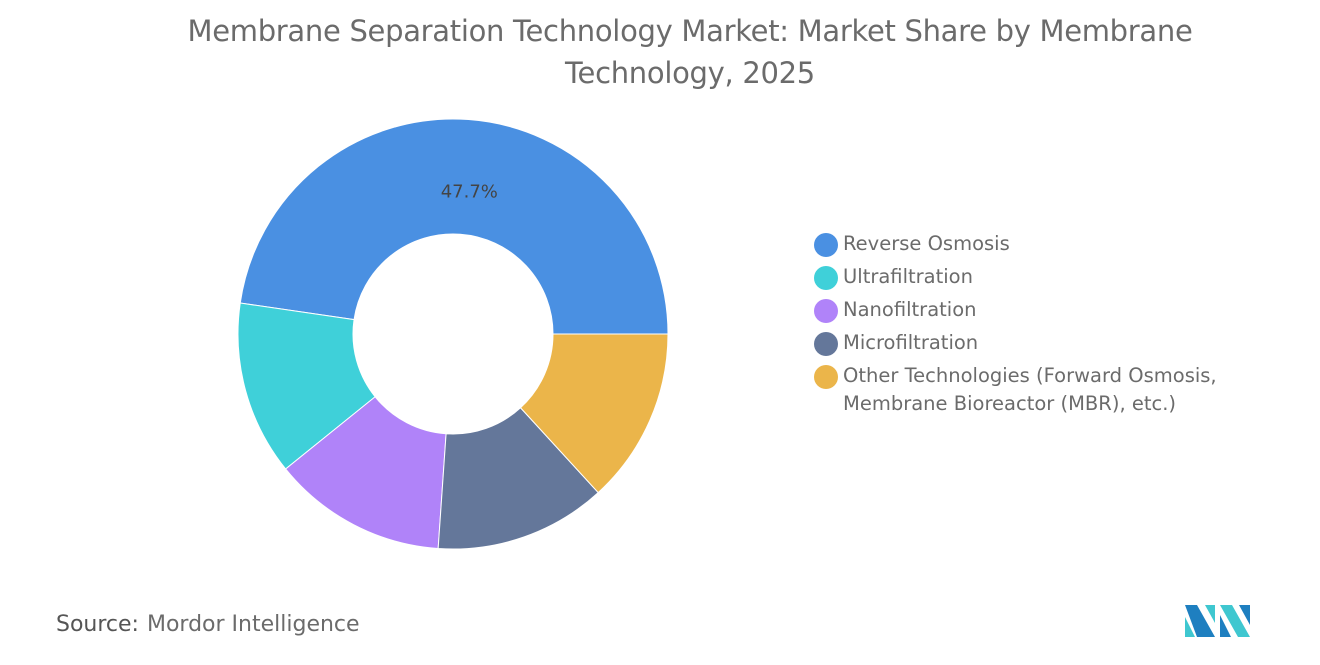  What do you see at coordinates (926, 243) in the screenshot?
I see `legend-label: Reverse Osmosis` at bounding box center [926, 243].